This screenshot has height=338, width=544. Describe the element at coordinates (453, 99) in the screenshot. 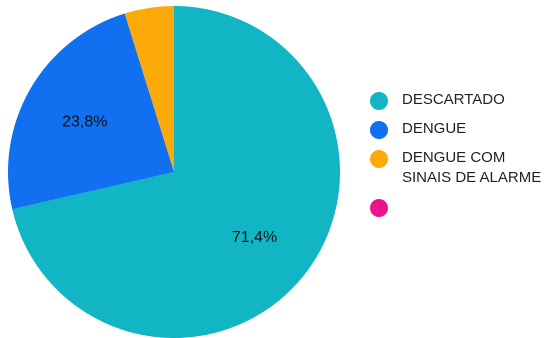

I see `legend-label-descartado: DESCARTADO` at that location.